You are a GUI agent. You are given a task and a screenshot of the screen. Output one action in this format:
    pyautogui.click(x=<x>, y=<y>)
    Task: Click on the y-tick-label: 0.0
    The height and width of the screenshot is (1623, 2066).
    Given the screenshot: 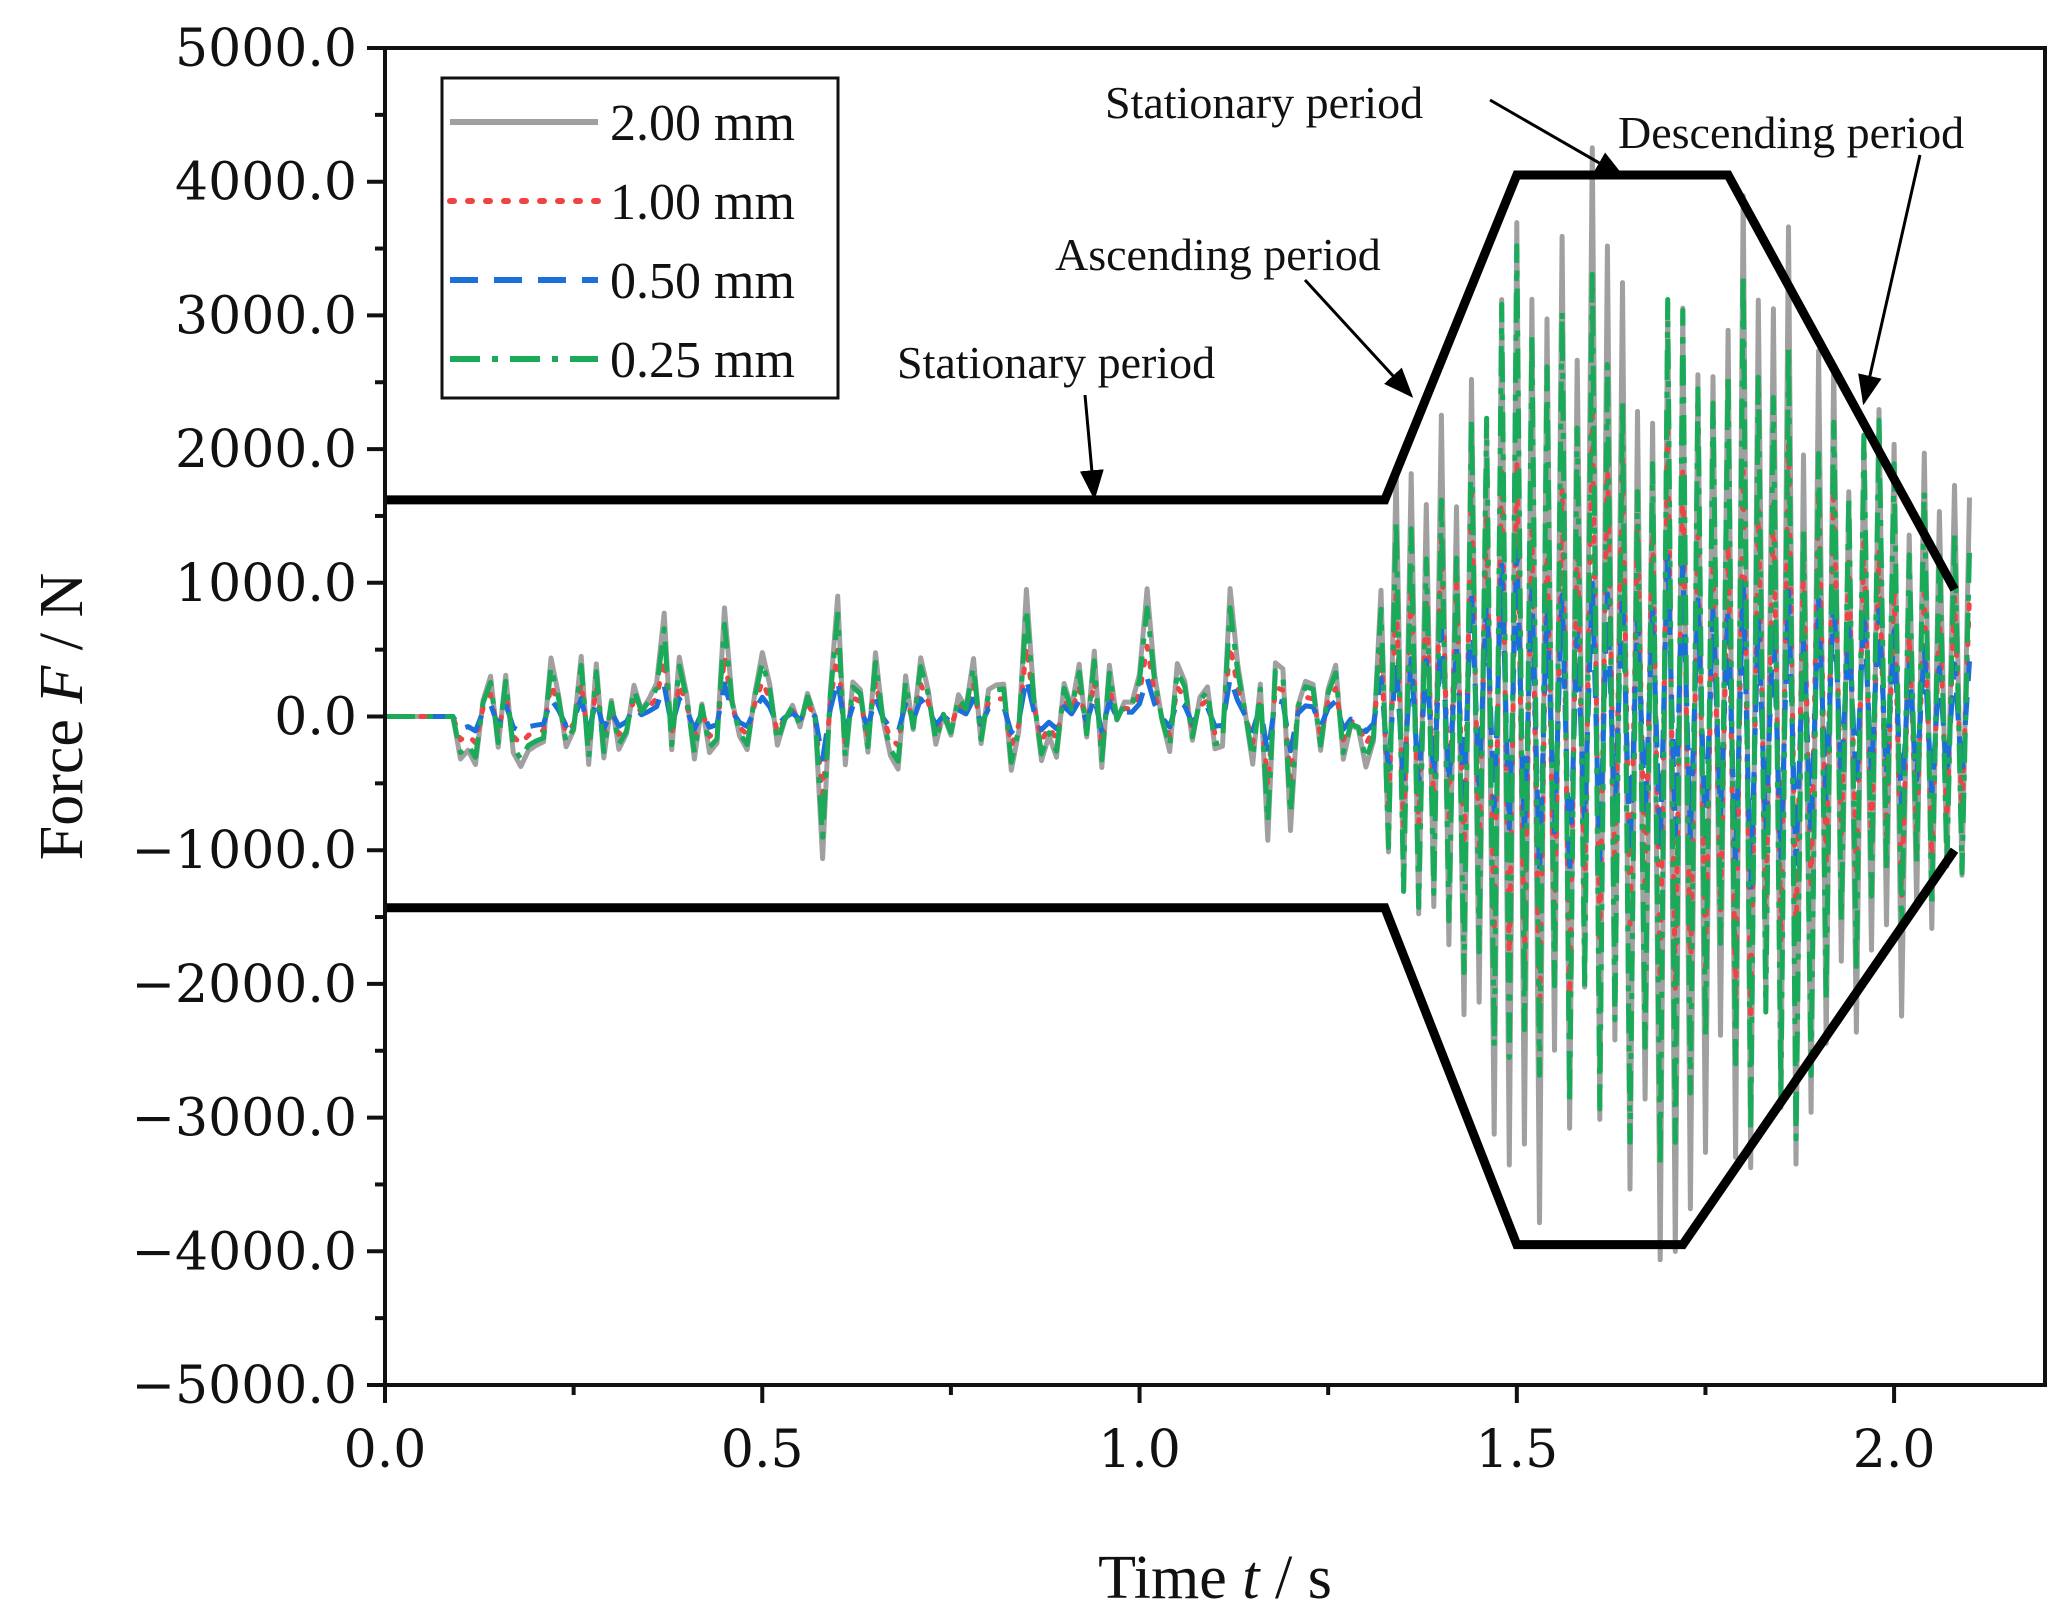 What is the action you would take?
    pyautogui.click(x=315, y=718)
    